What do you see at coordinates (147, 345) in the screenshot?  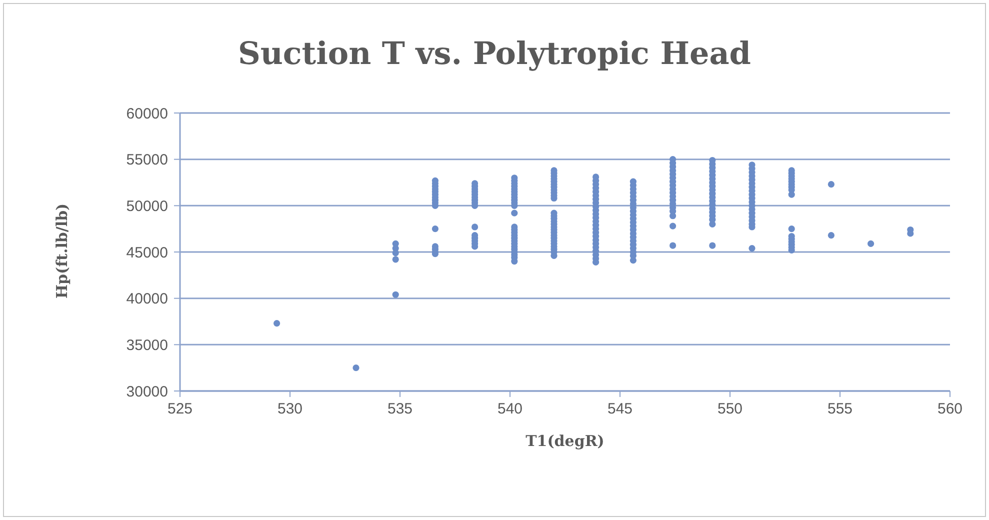 I see `y-tick-label: 35000` at bounding box center [147, 345].